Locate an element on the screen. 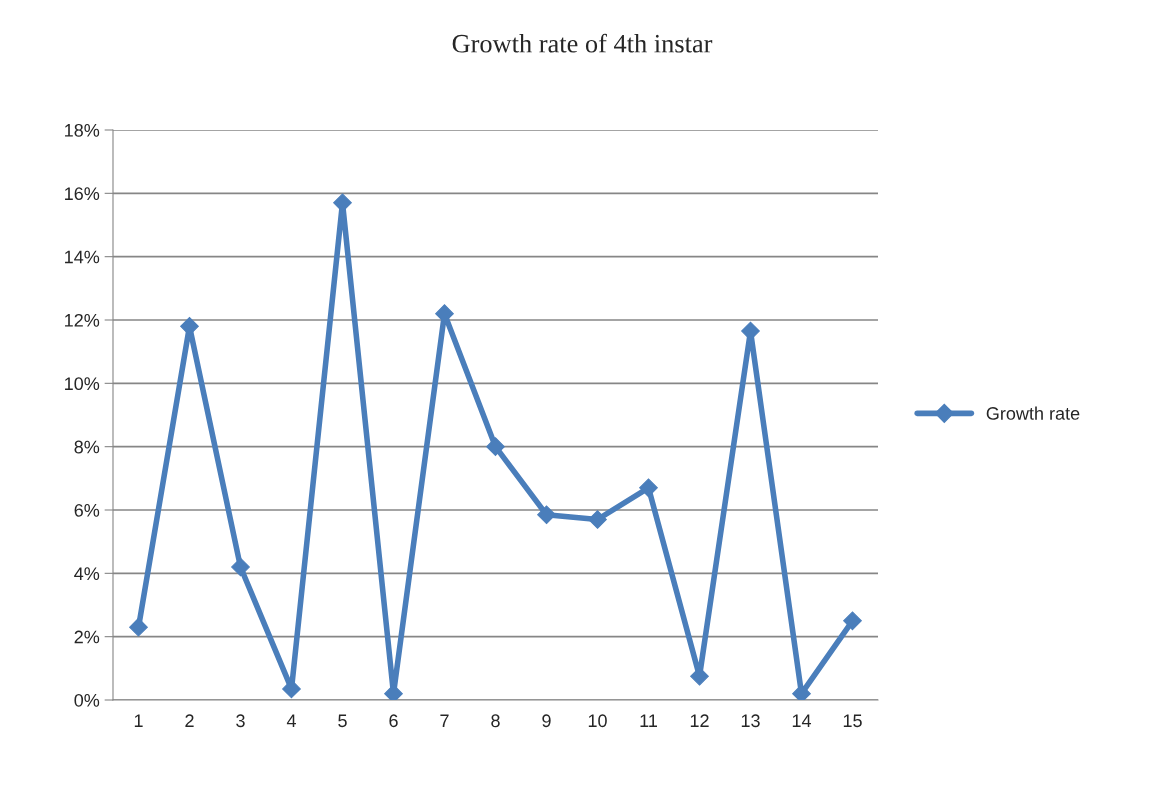 This screenshot has width=1152, height=787. y-tick-label: 4% is located at coordinates (87, 573).